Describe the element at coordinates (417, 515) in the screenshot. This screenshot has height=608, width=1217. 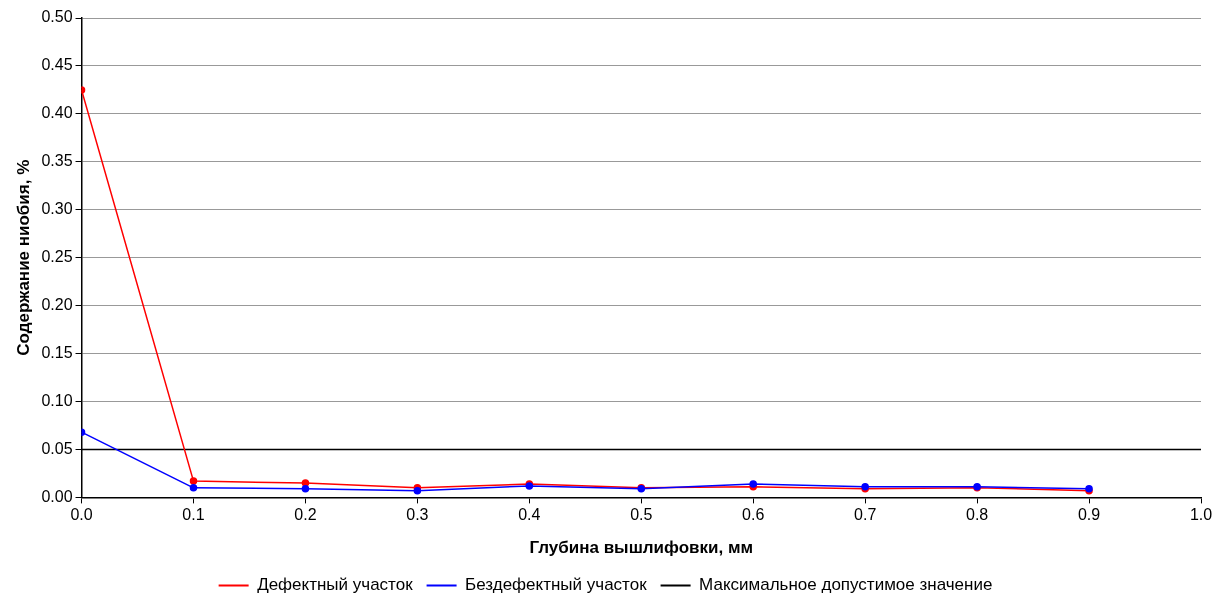
I see `x-tick-label: 0.3` at that location.